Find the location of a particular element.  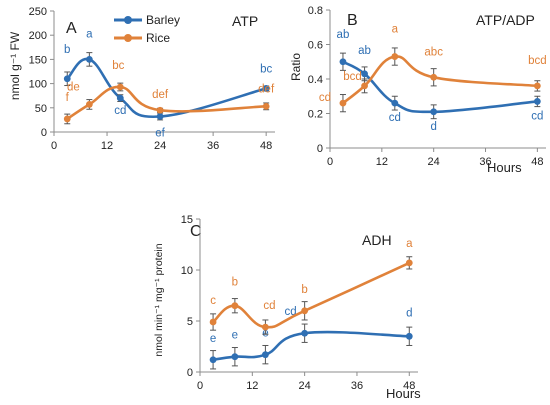

panel-a-letter: A is located at coordinates (71, 28).